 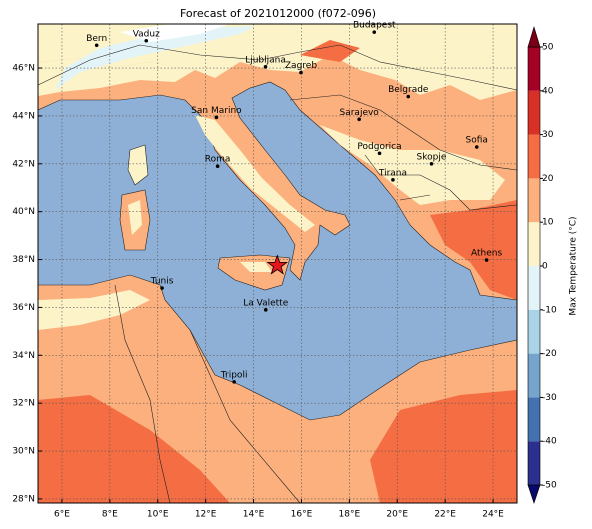 I want to click on city-label: Skopje, so click(x=432, y=157).